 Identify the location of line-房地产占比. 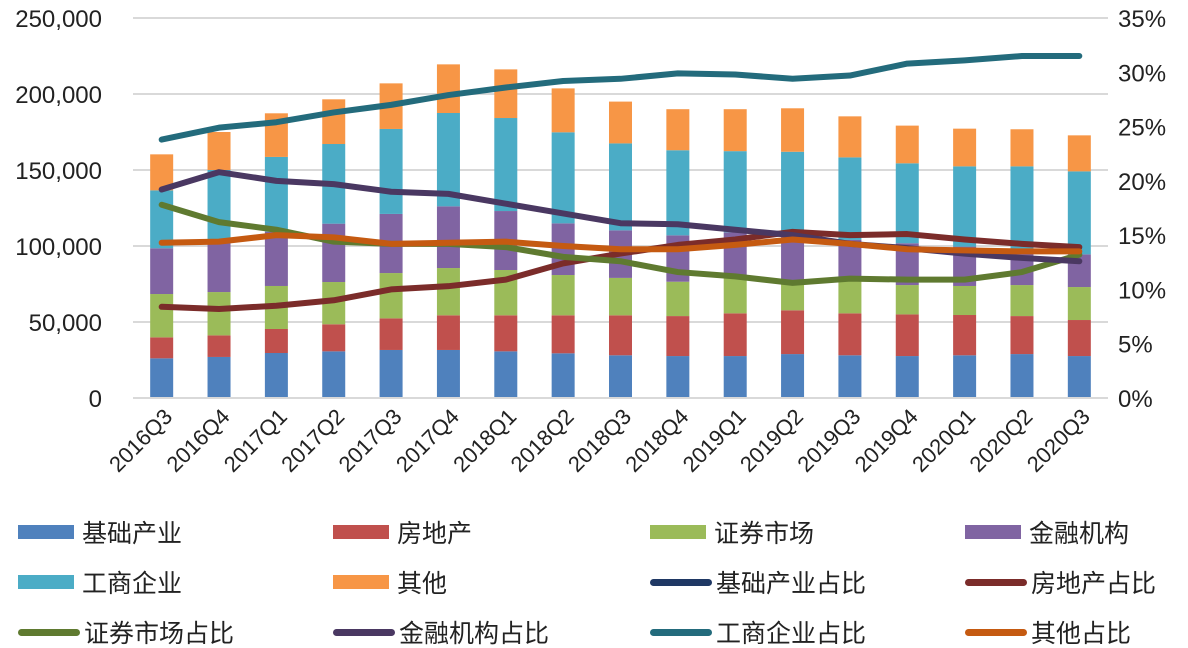
(620, 270).